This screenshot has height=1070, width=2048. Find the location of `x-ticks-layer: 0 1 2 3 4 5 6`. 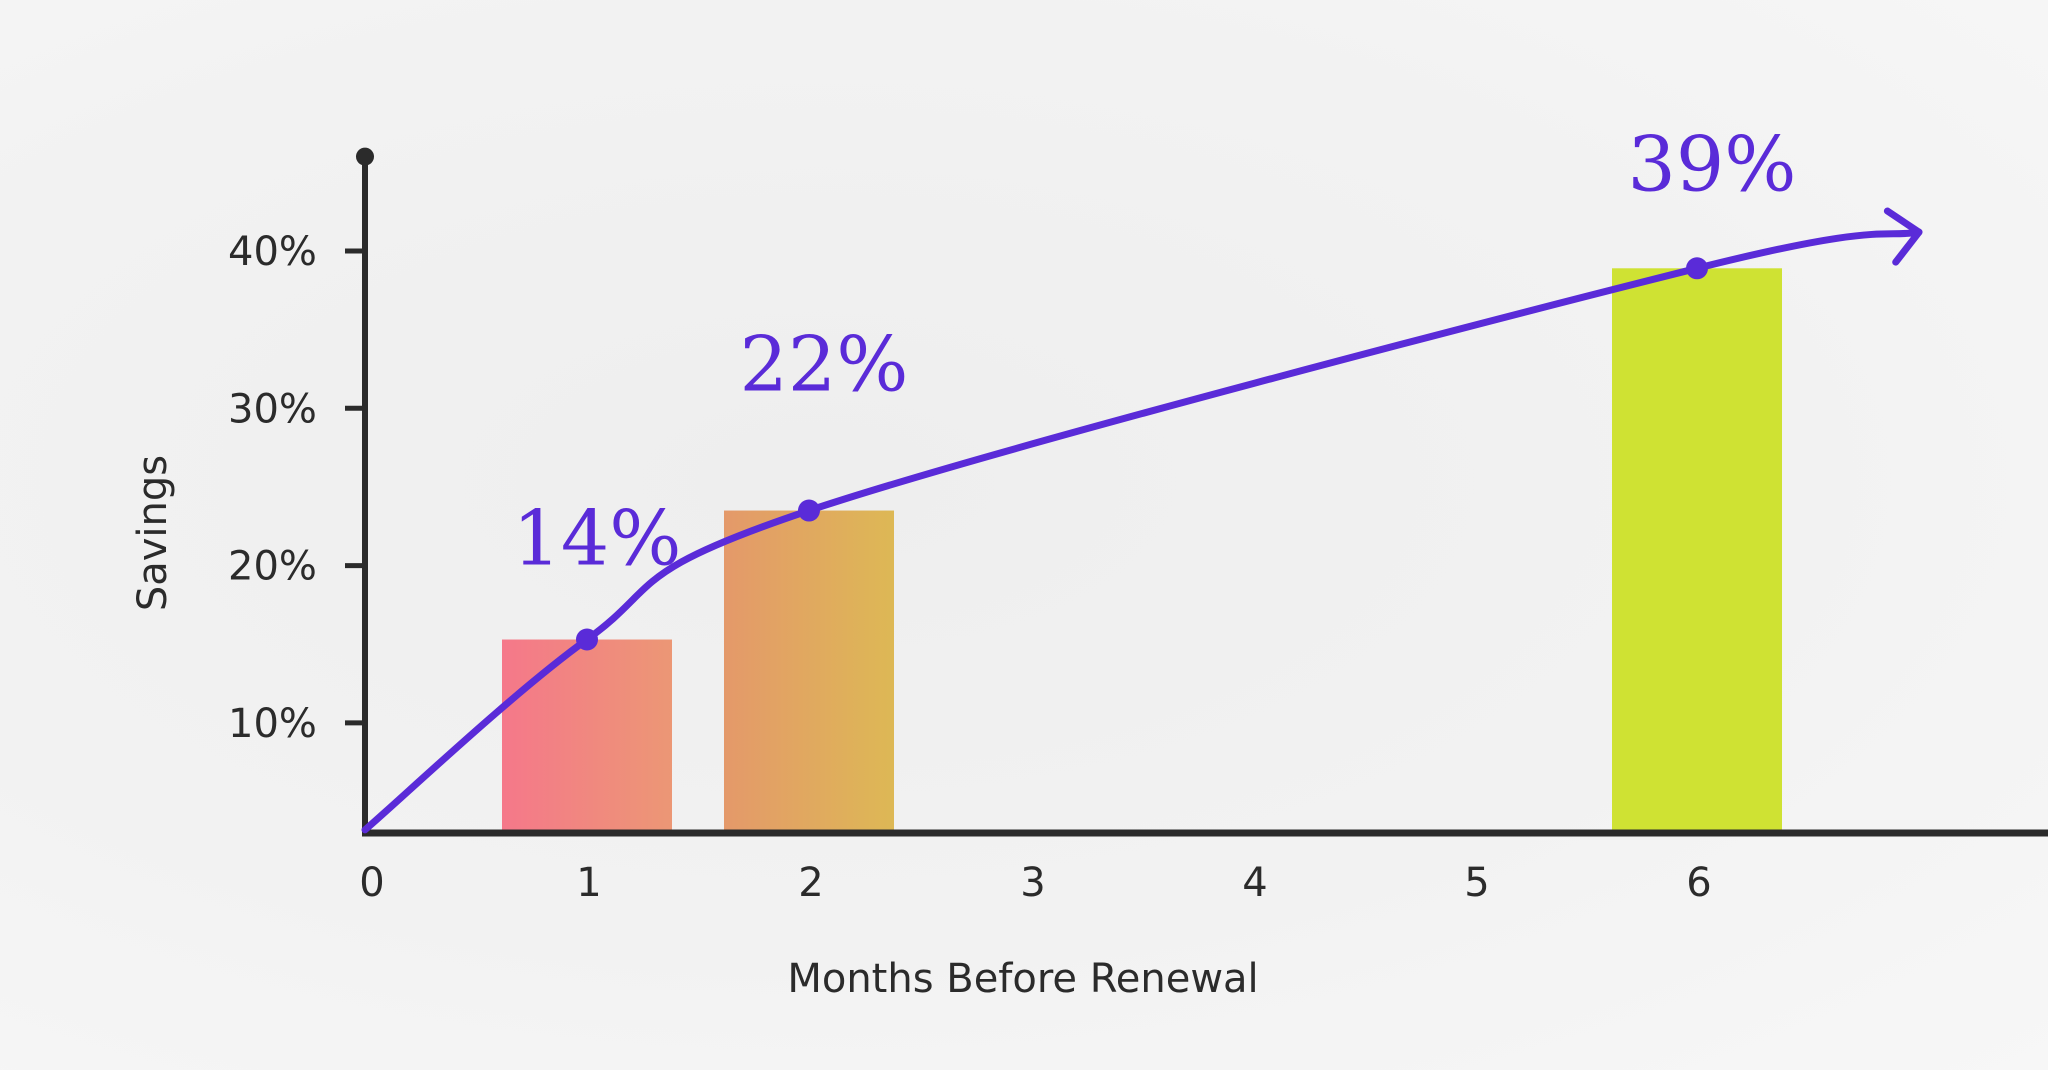

x-ticks-layer: 0 1 2 3 4 5 6 is located at coordinates (1035, 883).